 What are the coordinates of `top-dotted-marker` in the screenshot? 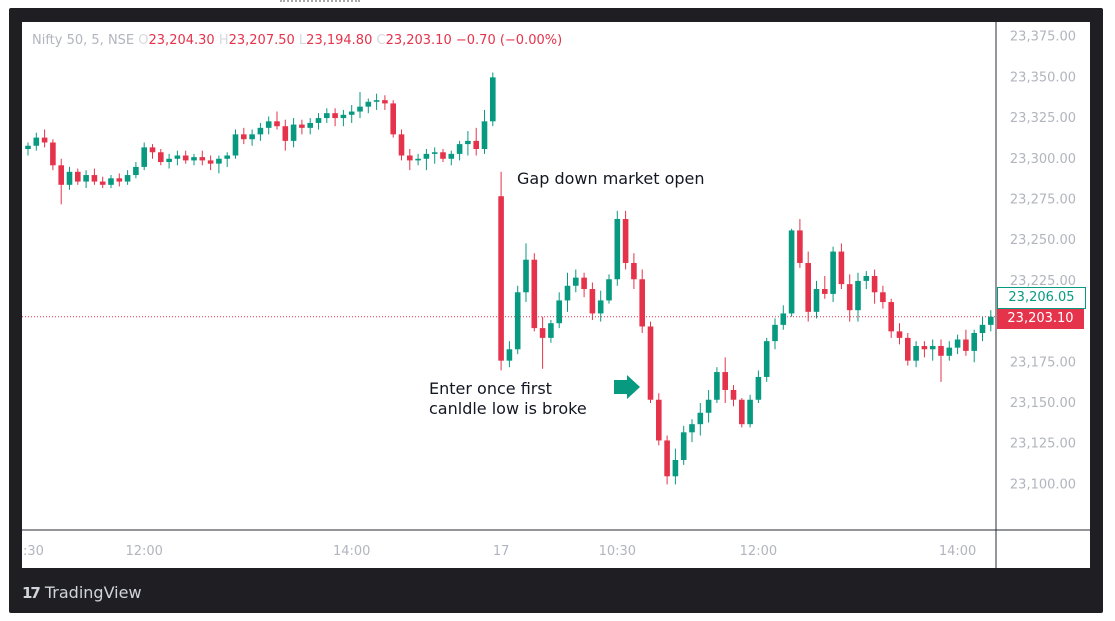 It's located at (320, 2).